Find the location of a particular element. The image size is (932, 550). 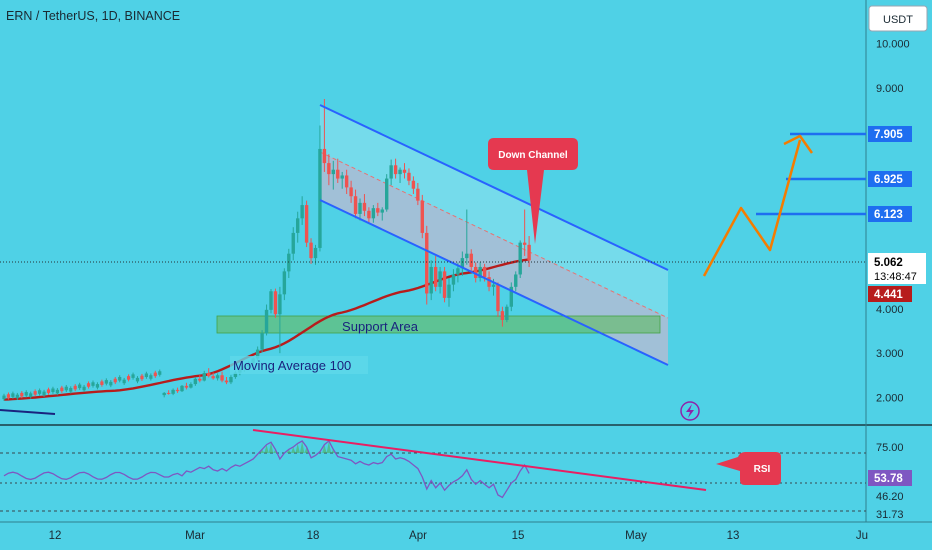

price-axis: 10.000 9.000 4.000 3.000 2.000 is located at coordinates (893, 222).